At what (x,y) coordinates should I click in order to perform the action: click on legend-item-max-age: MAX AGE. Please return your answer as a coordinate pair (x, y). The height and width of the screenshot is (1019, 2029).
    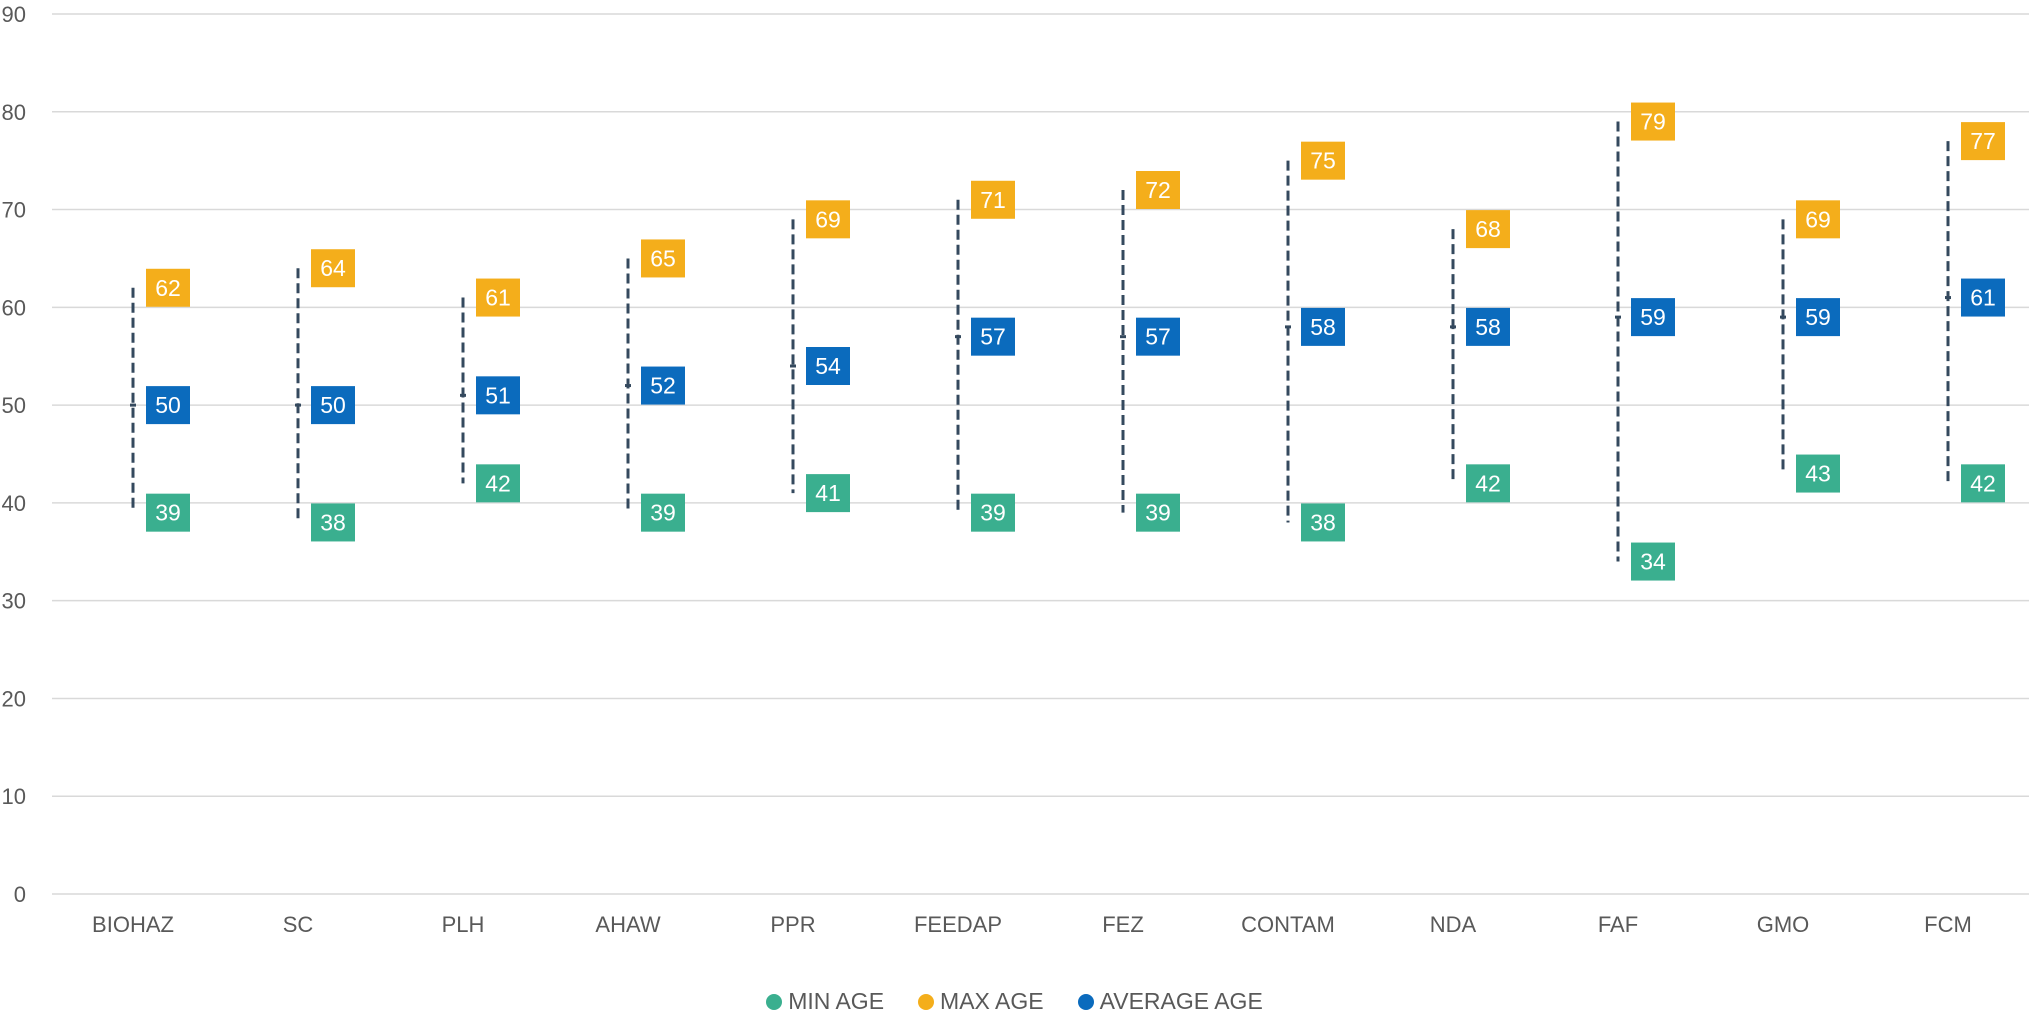
    Looking at the image, I should click on (981, 1001).